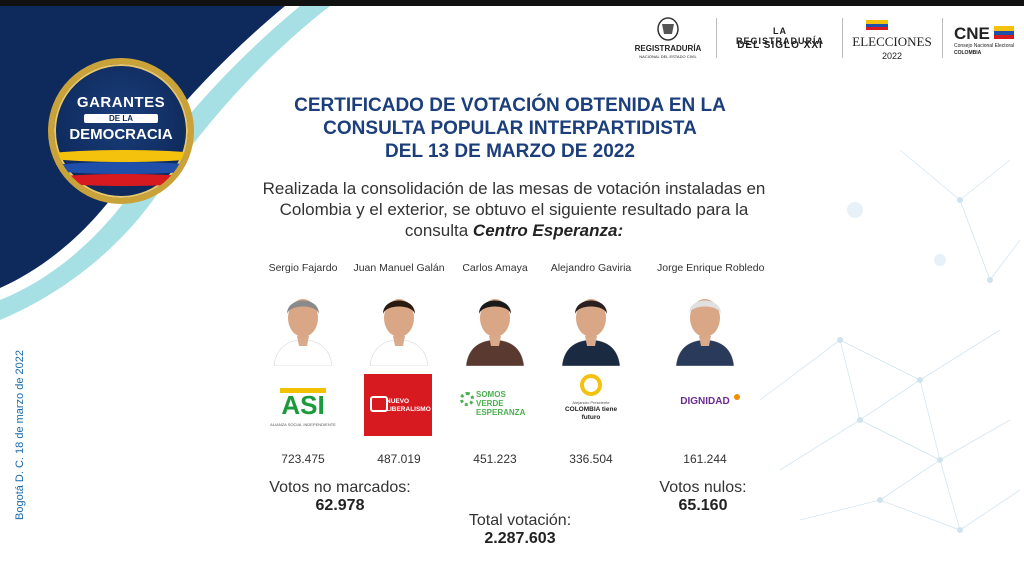 The image size is (1024, 575). What do you see at coordinates (510, 105) in the screenshot?
I see `title-line1: CERTIFICADO DE VOTACIÓN OBTENIDA EN LA` at bounding box center [510, 105].